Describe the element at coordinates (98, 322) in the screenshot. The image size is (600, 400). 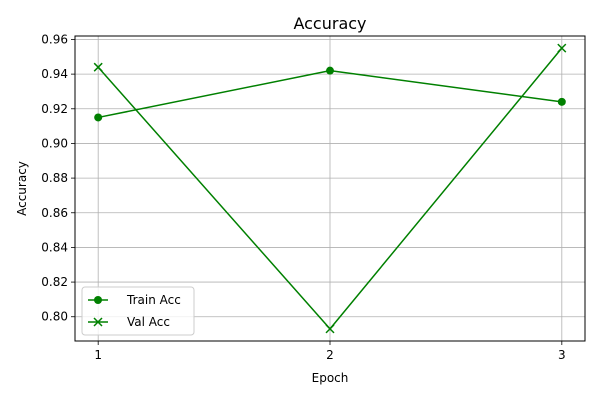
I see `legend-marker-val-acc` at that location.